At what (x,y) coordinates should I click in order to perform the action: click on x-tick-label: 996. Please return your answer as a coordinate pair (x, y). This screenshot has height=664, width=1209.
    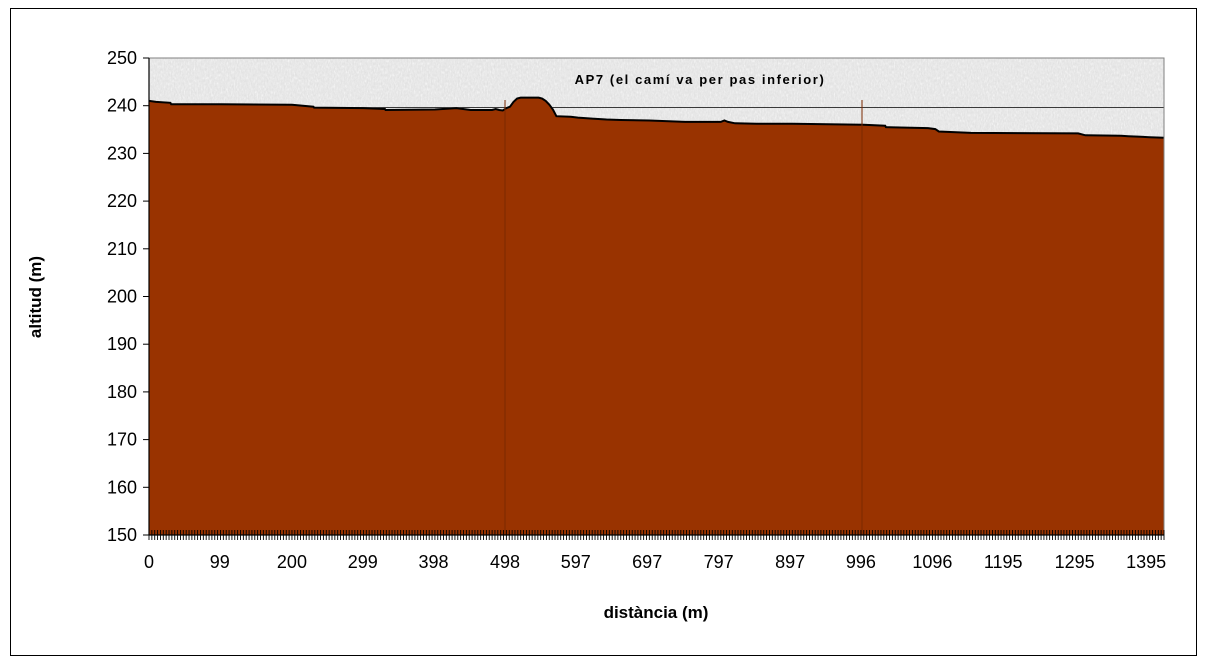
    Looking at the image, I should click on (861, 562).